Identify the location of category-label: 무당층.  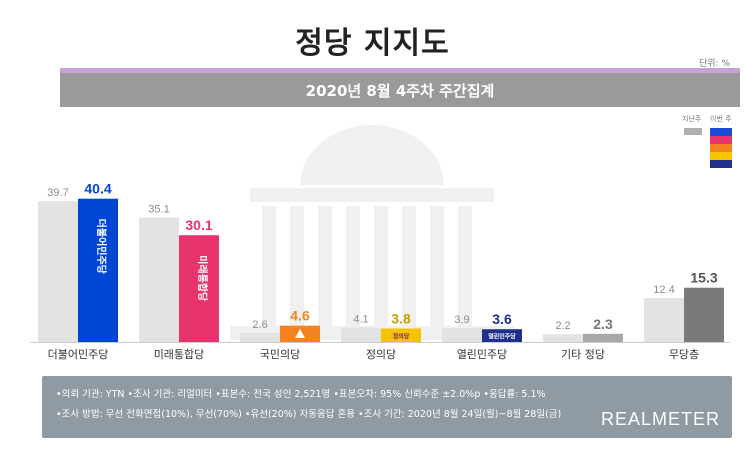
(684, 354).